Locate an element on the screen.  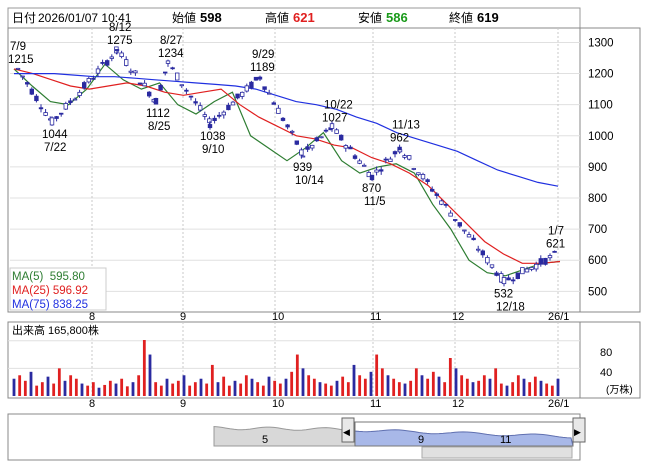
x-axis-label-price: 12 is located at coordinates (458, 317).